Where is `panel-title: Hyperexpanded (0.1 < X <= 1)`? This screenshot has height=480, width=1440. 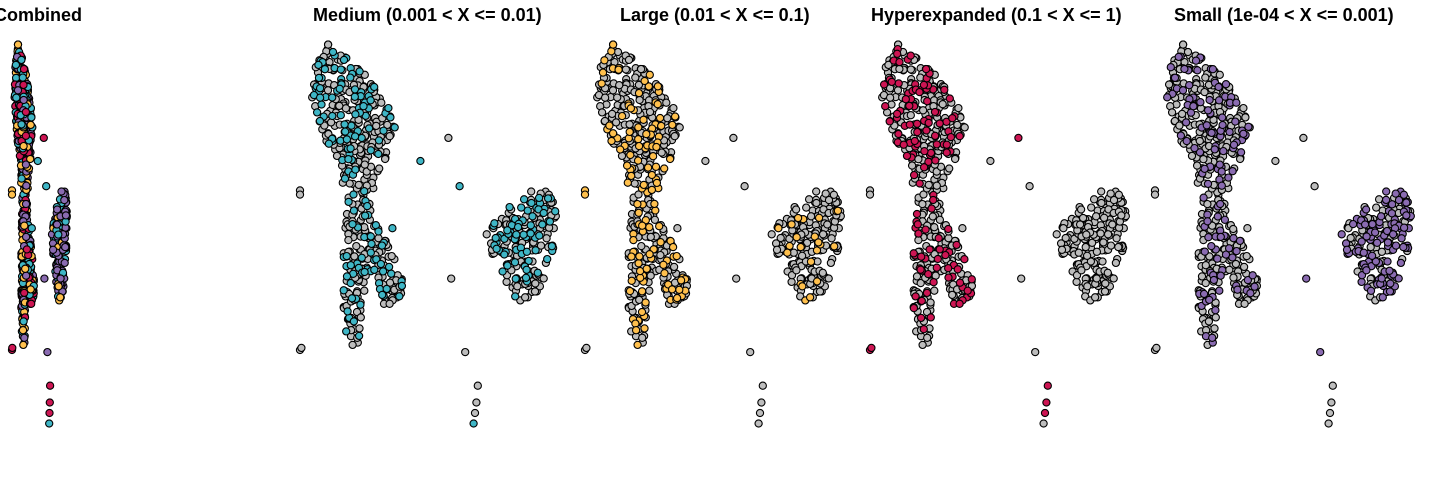
panel-title: Hyperexpanded (0.1 < X <= 1) is located at coordinates (996, 15).